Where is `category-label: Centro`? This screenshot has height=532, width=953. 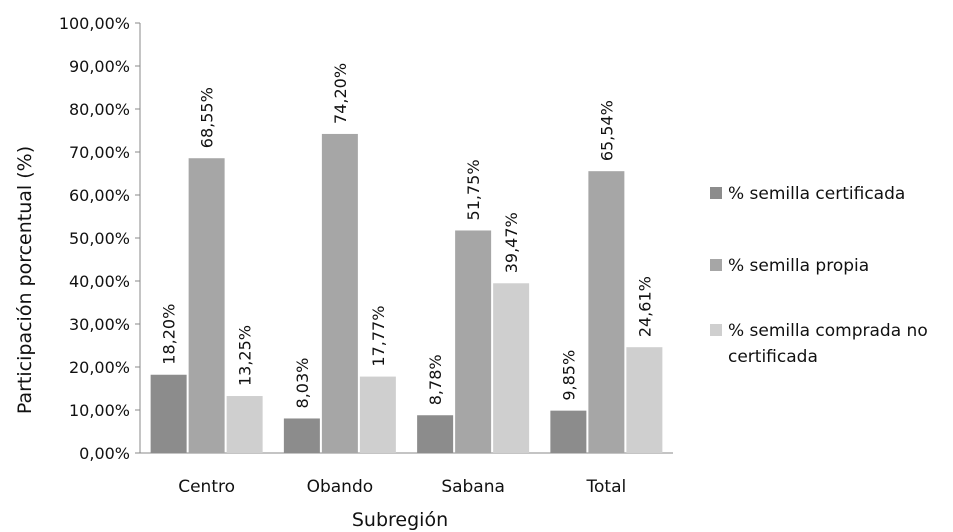
category-label: Centro is located at coordinates (206, 487).